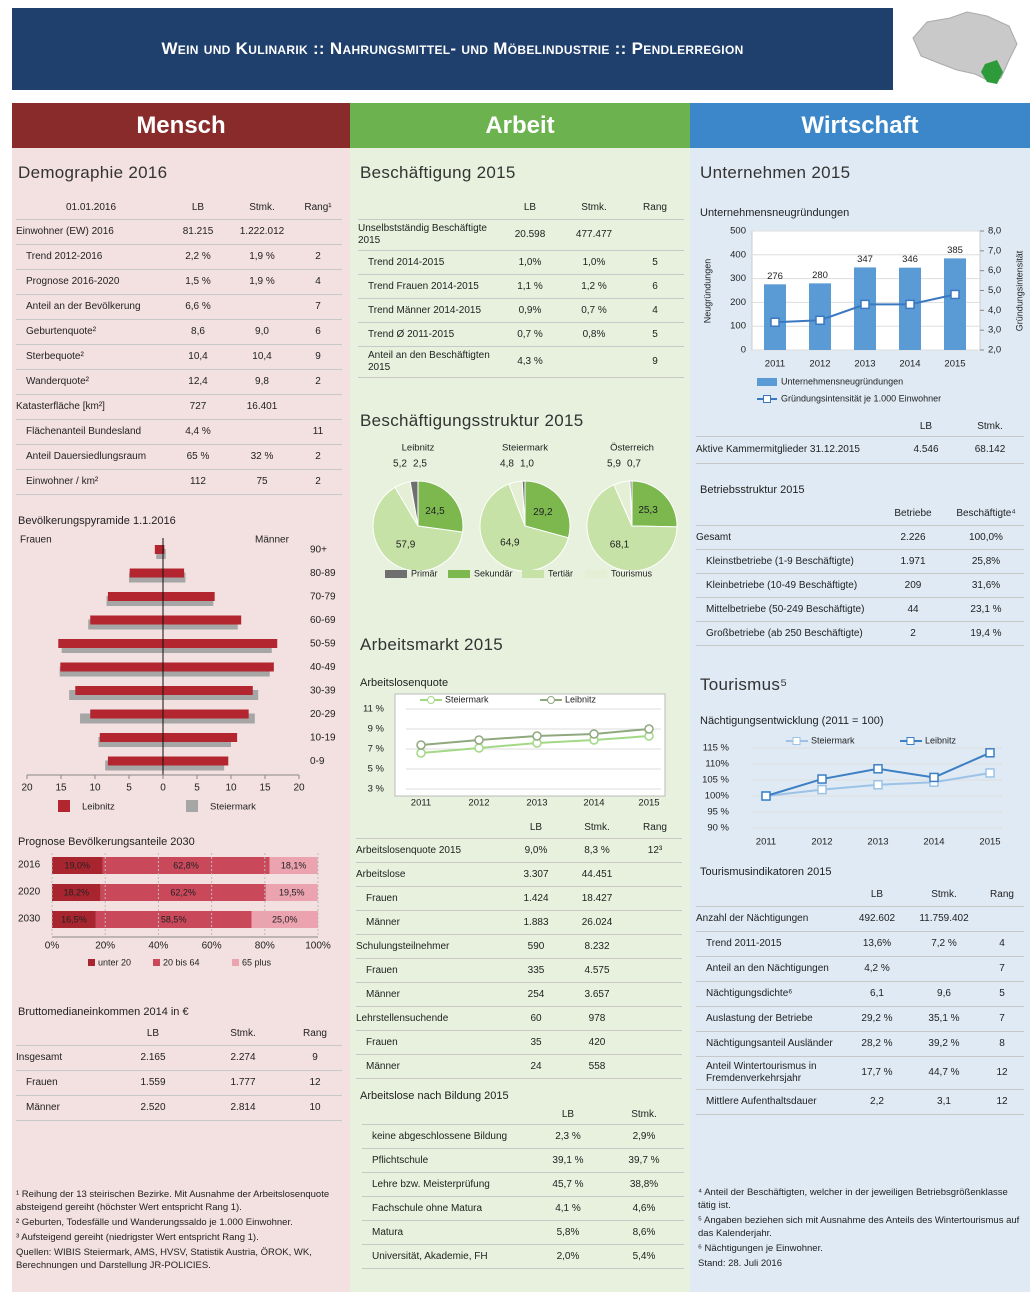 This screenshot has height=1292, width=1035. I want to click on row-label: Pflichtschule, so click(400, 1160).